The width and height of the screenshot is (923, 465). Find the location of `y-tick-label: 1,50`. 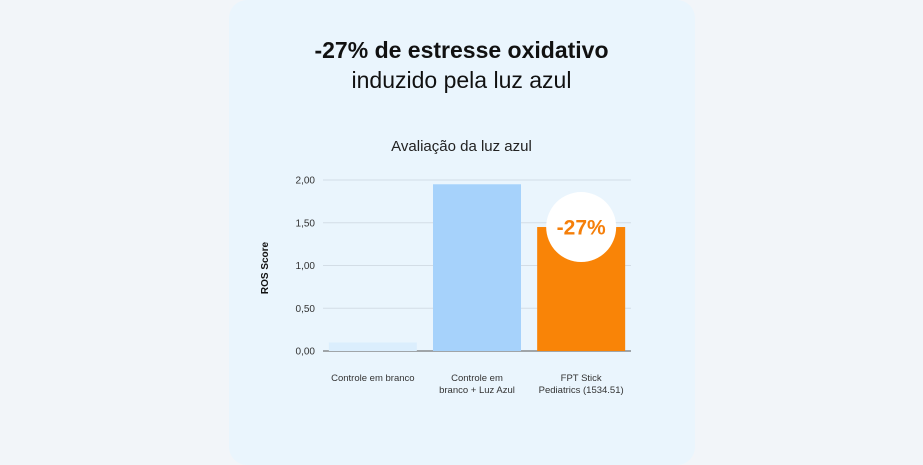

y-tick-label: 1,50 is located at coordinates (306, 223).